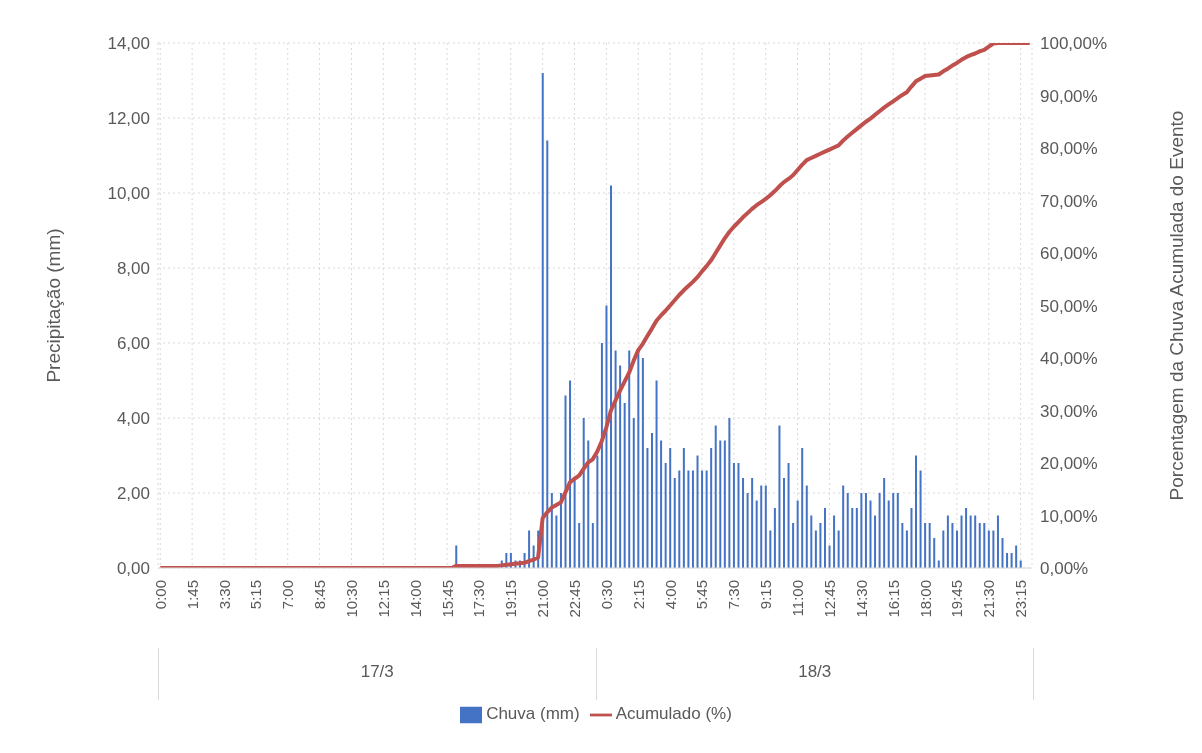 The width and height of the screenshot is (1202, 753). Describe the element at coordinates (533, 714) in the screenshot. I see `legend-label: Chuva (mm)` at that location.